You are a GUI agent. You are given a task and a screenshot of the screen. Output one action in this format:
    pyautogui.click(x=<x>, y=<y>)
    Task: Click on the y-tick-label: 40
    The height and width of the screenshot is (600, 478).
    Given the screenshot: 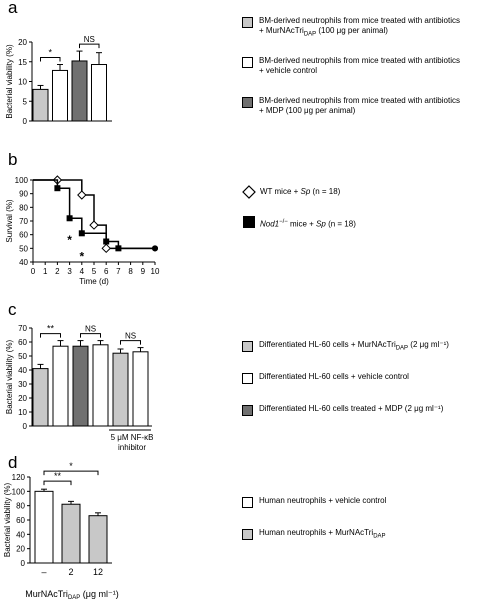 What is the action you would take?
    pyautogui.click(x=20, y=534)
    